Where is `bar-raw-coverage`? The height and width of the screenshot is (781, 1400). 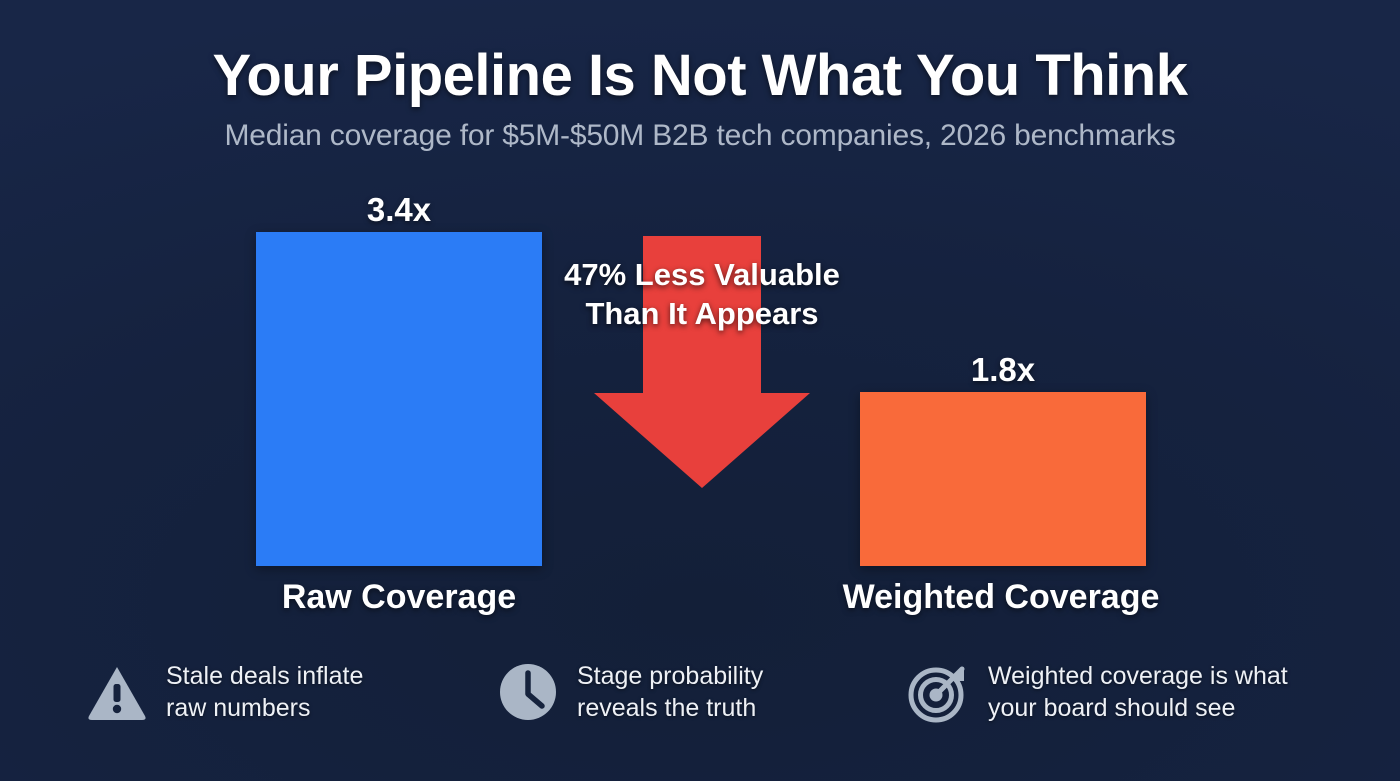
bar-raw-coverage is located at coordinates (399, 399).